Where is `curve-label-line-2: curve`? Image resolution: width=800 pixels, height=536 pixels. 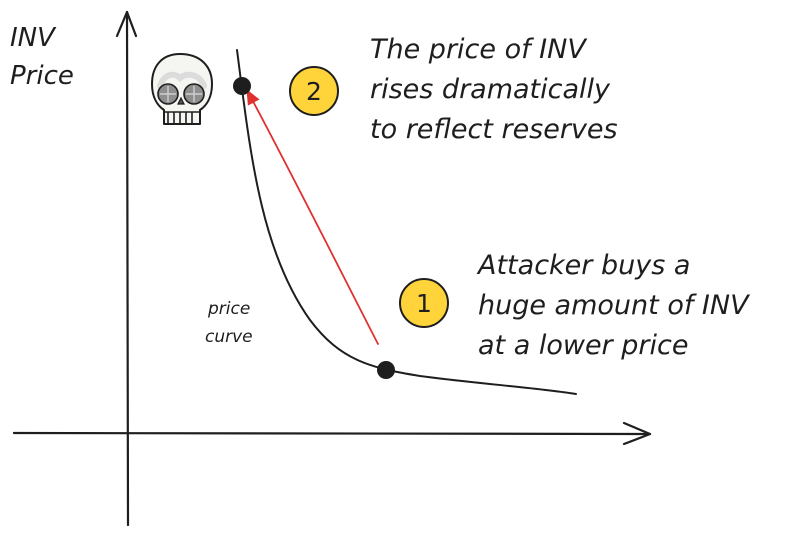 curve-label-line-2: curve is located at coordinates (229, 337).